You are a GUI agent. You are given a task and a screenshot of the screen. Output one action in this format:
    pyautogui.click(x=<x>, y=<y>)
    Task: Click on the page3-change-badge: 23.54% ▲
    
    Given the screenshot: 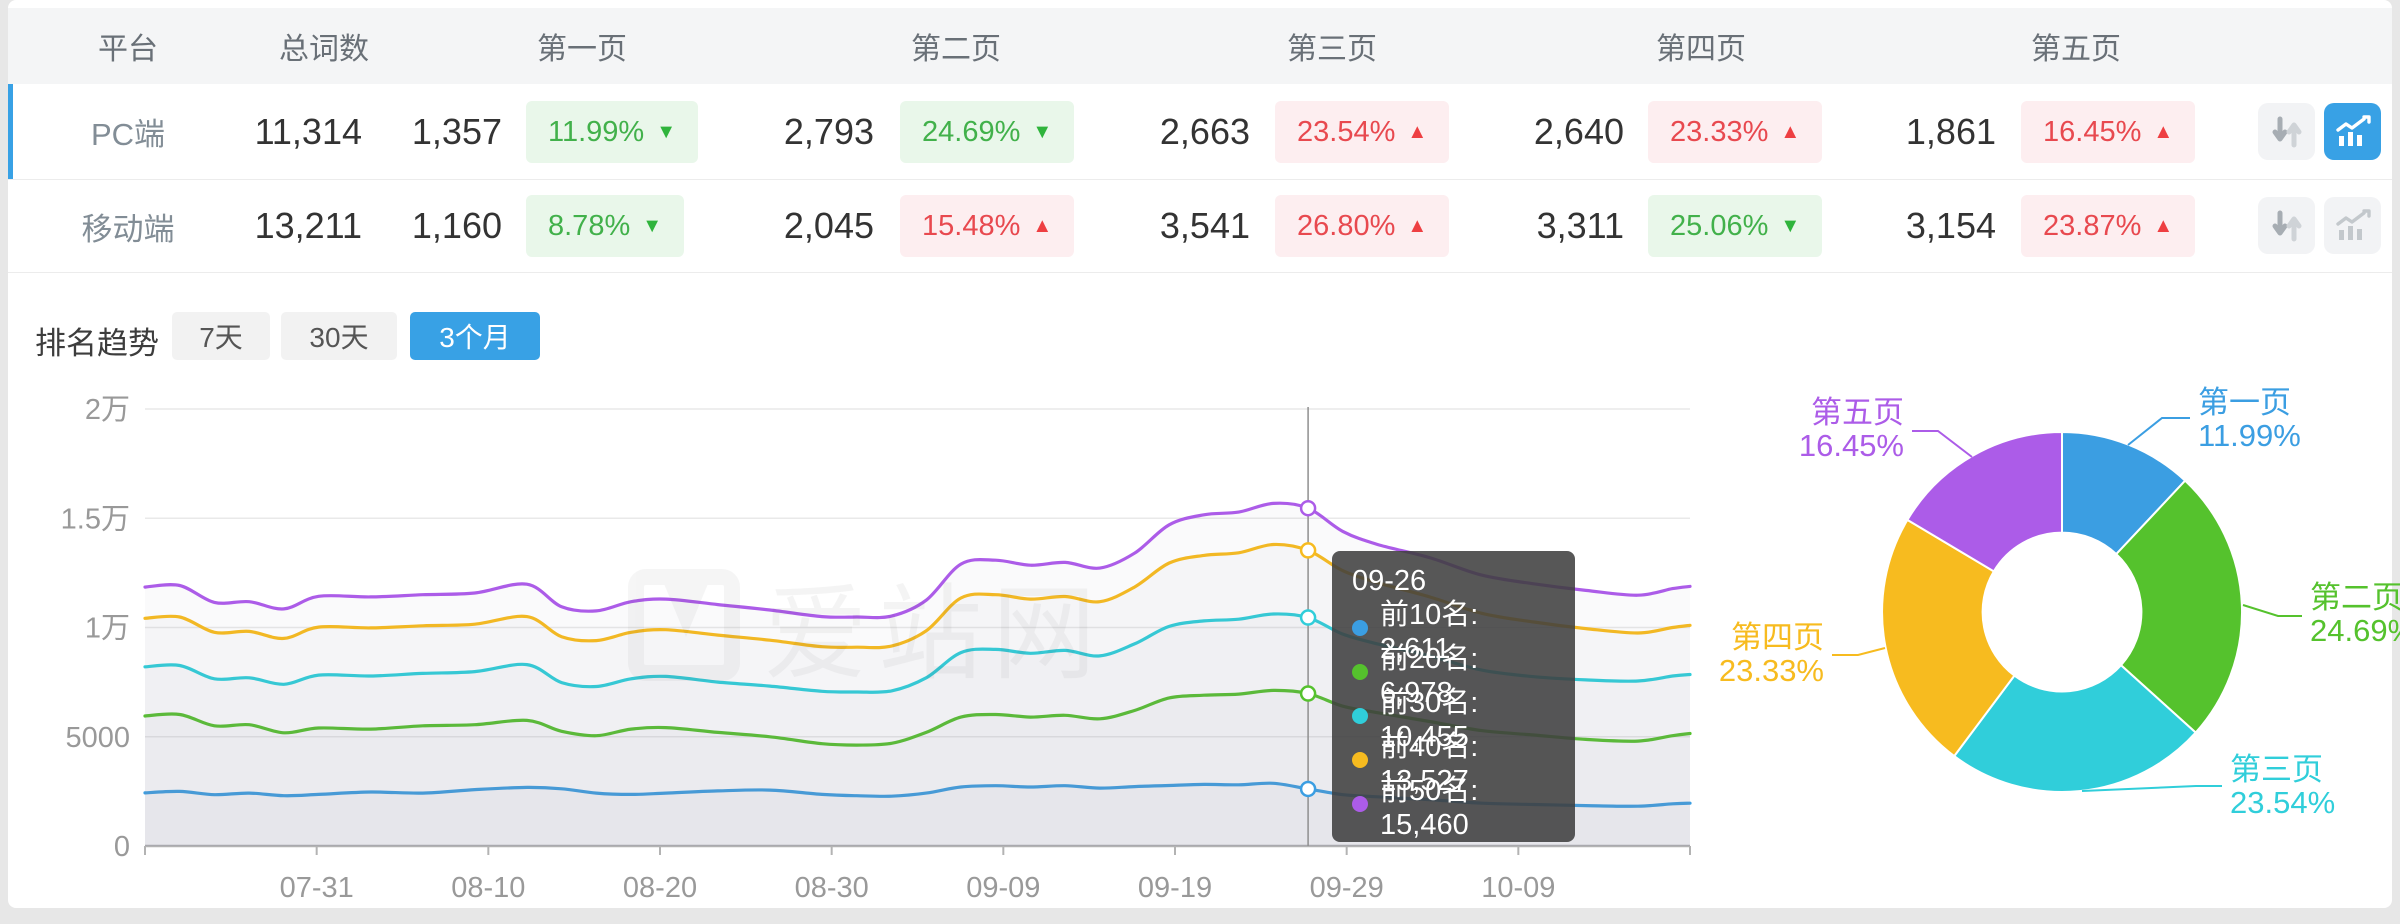 What is the action you would take?
    pyautogui.click(x=1362, y=132)
    